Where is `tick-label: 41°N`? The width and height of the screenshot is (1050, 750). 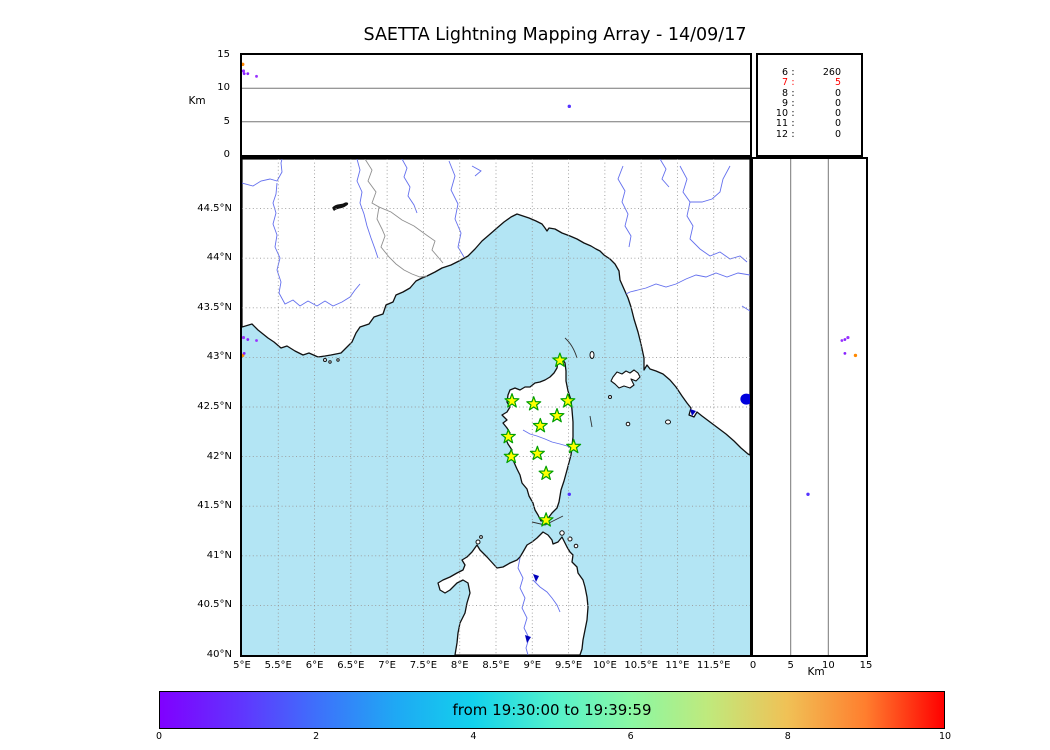
tick-label: 41°N is located at coordinates (219, 555).